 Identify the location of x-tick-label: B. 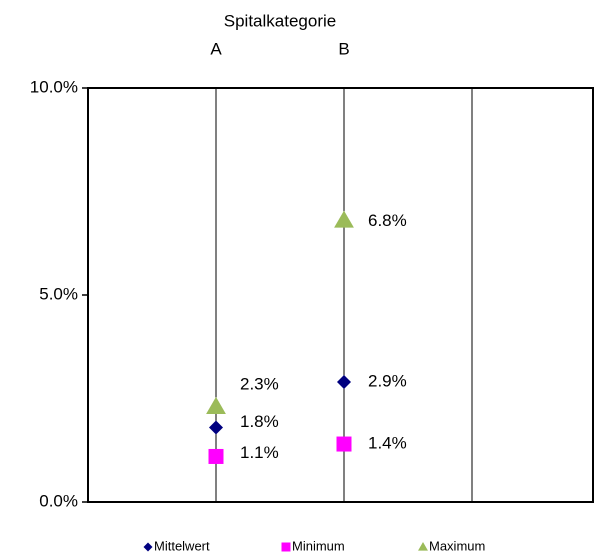
(343, 48).